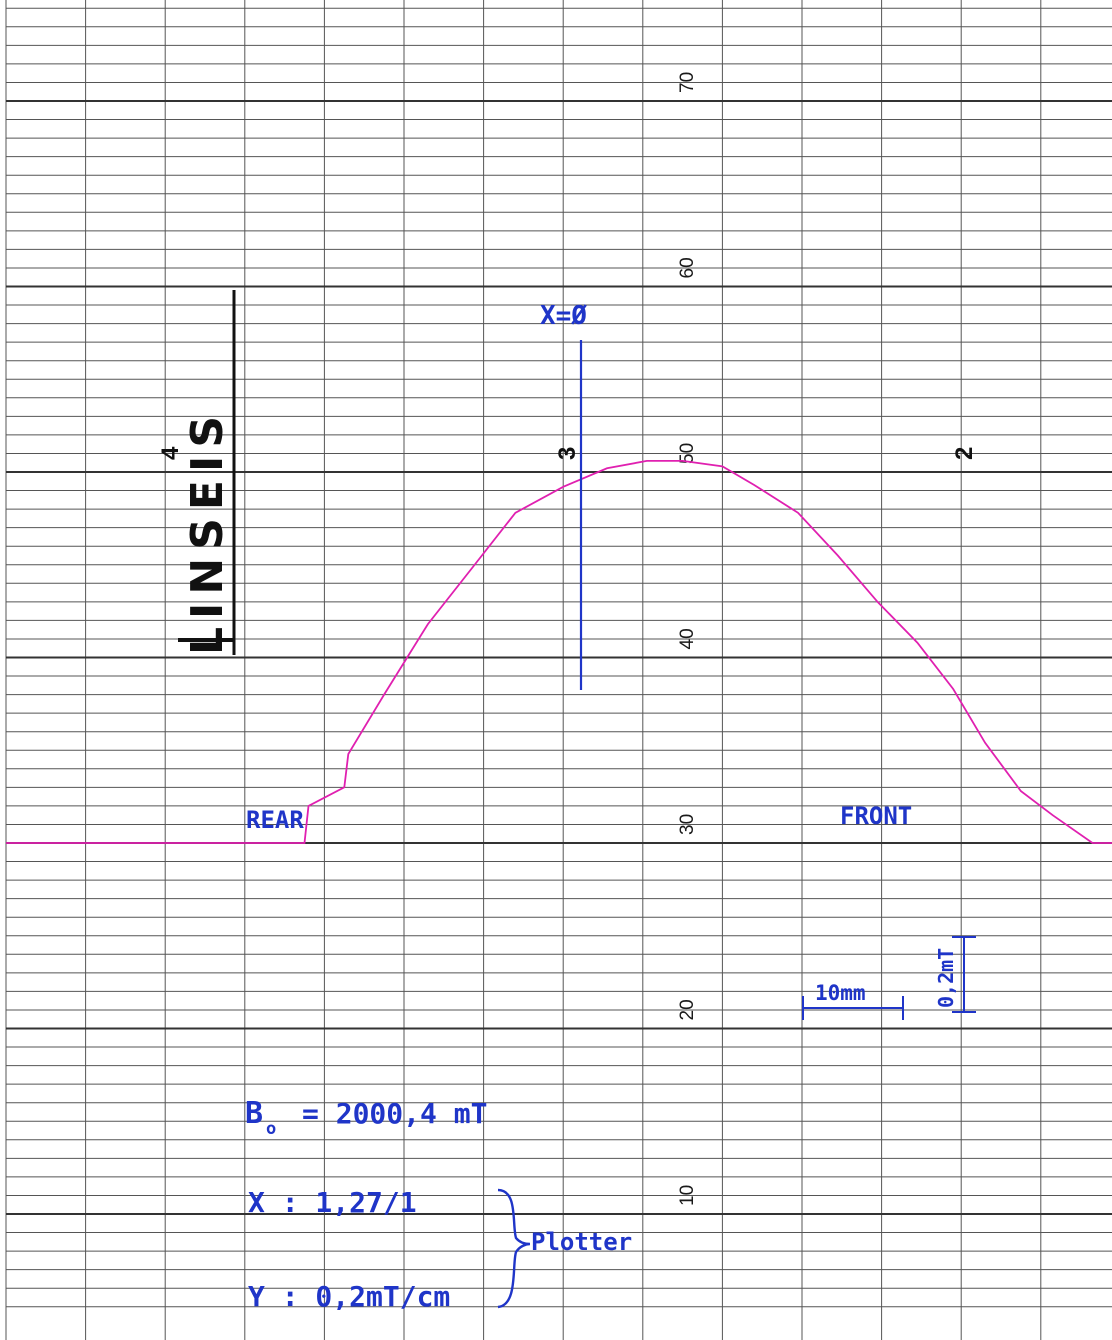 This screenshot has height=1340, width=1112. What do you see at coordinates (349, 1296) in the screenshot?
I see `y-setting-note: Y : 0,2mT/cm` at bounding box center [349, 1296].